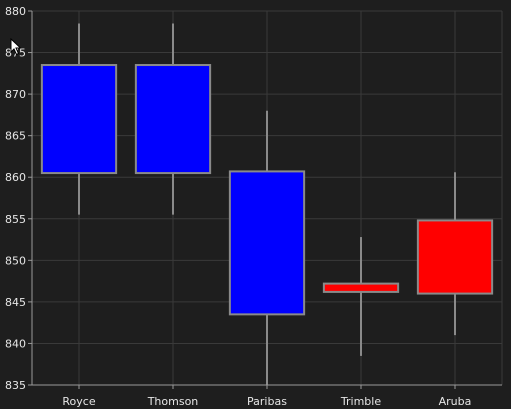 This screenshot has width=511, height=409. What do you see at coordinates (361, 296) in the screenshot?
I see `candle-trimble` at bounding box center [361, 296].